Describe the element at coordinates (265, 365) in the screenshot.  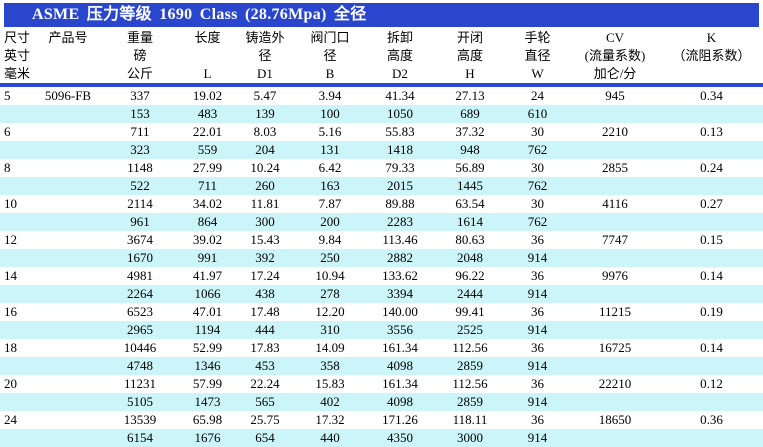
I see `table-cell: 453` at that location.